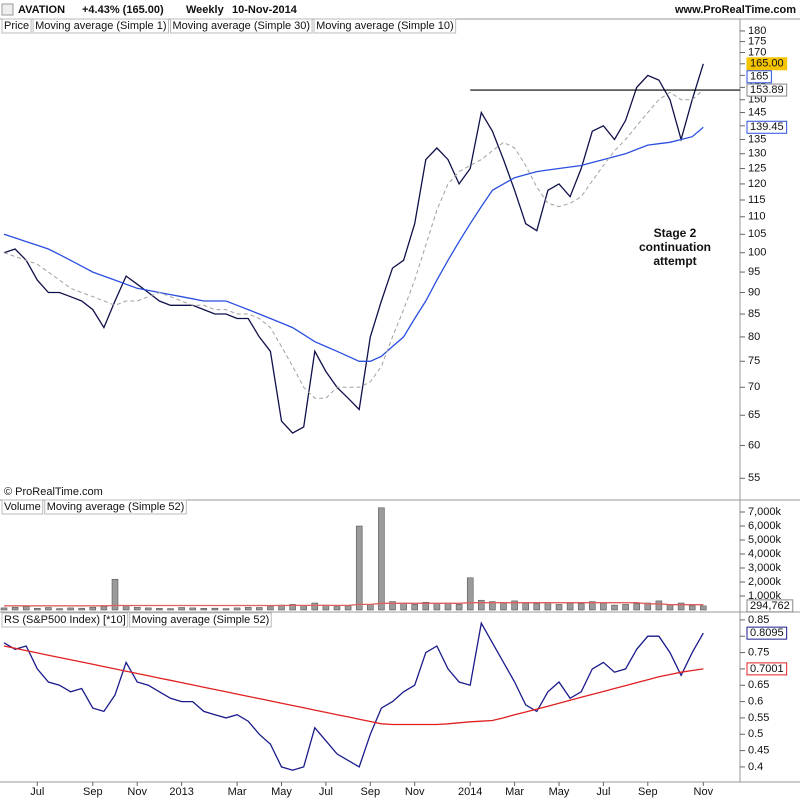  What do you see at coordinates (470, 792) in the screenshot?
I see `x-tick-label: 2014` at bounding box center [470, 792].